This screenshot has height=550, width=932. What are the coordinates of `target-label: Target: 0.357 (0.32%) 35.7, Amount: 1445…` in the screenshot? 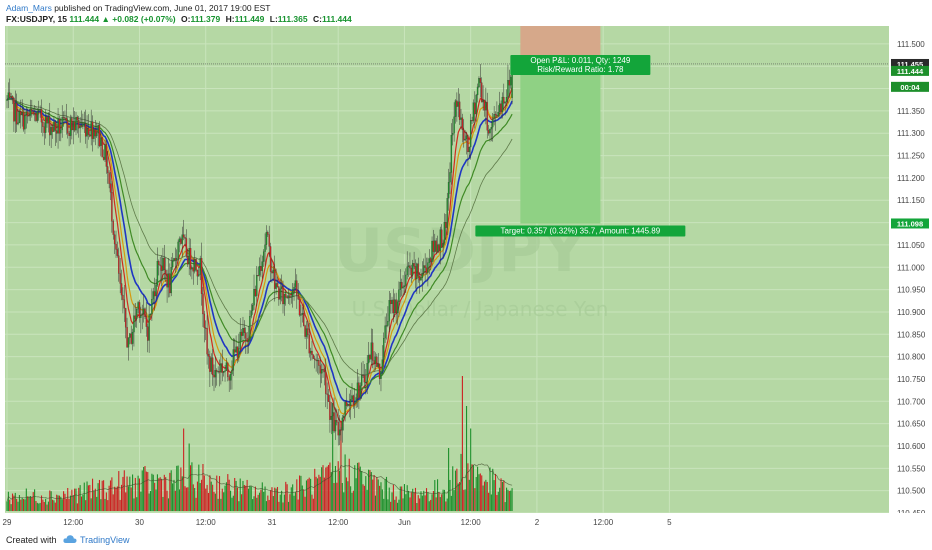 It's located at (580, 231).